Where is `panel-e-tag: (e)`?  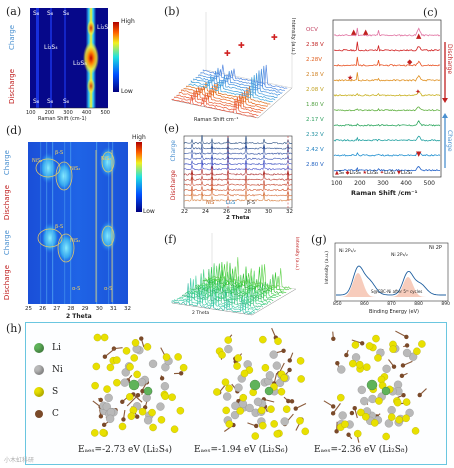 panel-e-tag: (e) is located at coordinates (172, 128).